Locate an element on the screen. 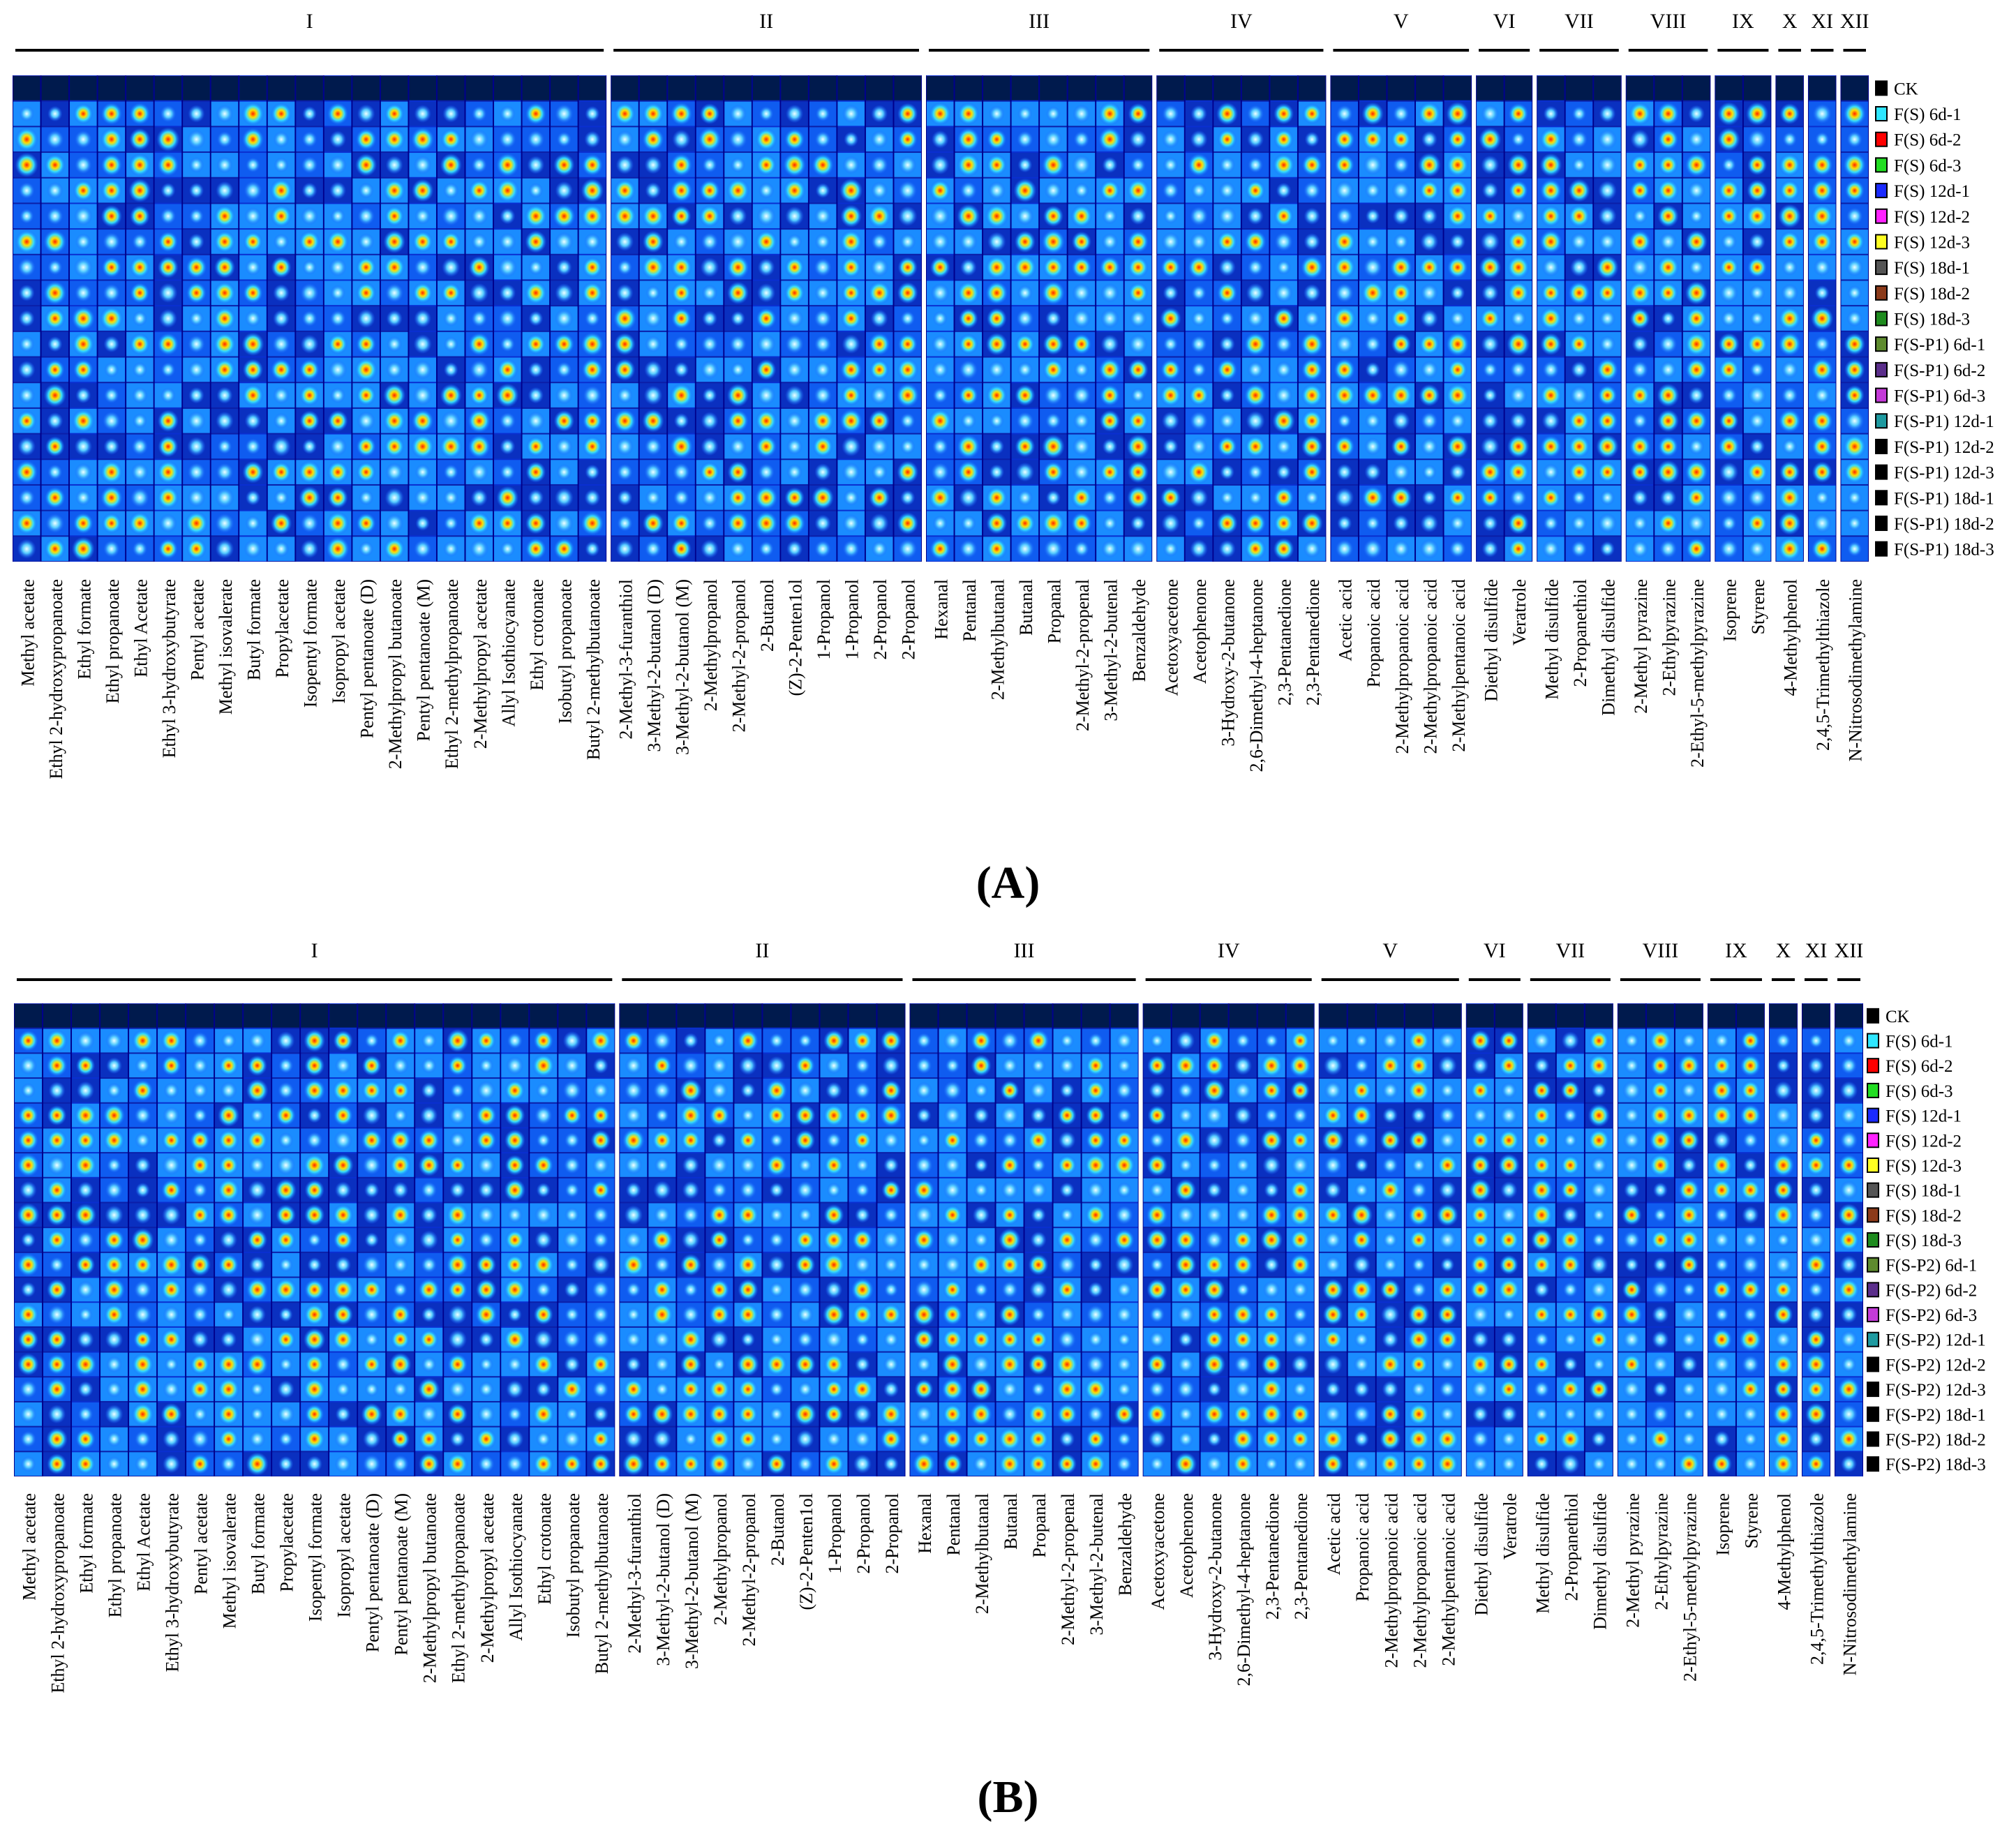 The width and height of the screenshot is (2016, 1826). column-label: Methyl disulfide is located at coordinates (1551, 639).